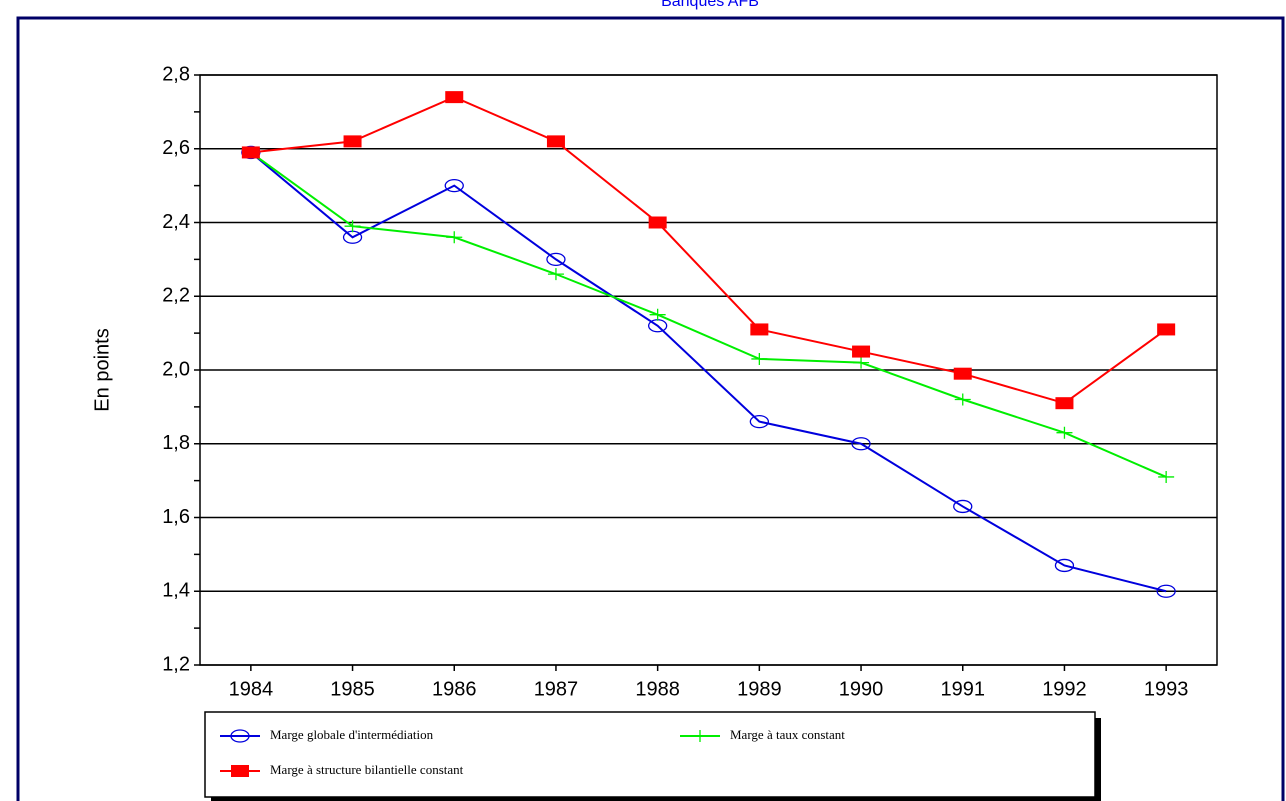 This screenshot has height=801, width=1286. What do you see at coordinates (176, 664) in the screenshot?
I see `y-tick-label: 1,2` at bounding box center [176, 664].